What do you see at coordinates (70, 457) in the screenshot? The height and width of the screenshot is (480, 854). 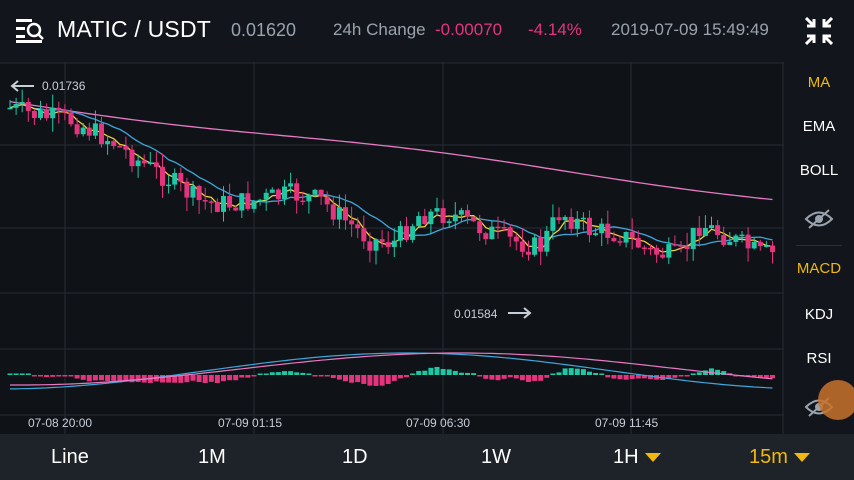 I see `timeframe-line: Line` at bounding box center [70, 457].